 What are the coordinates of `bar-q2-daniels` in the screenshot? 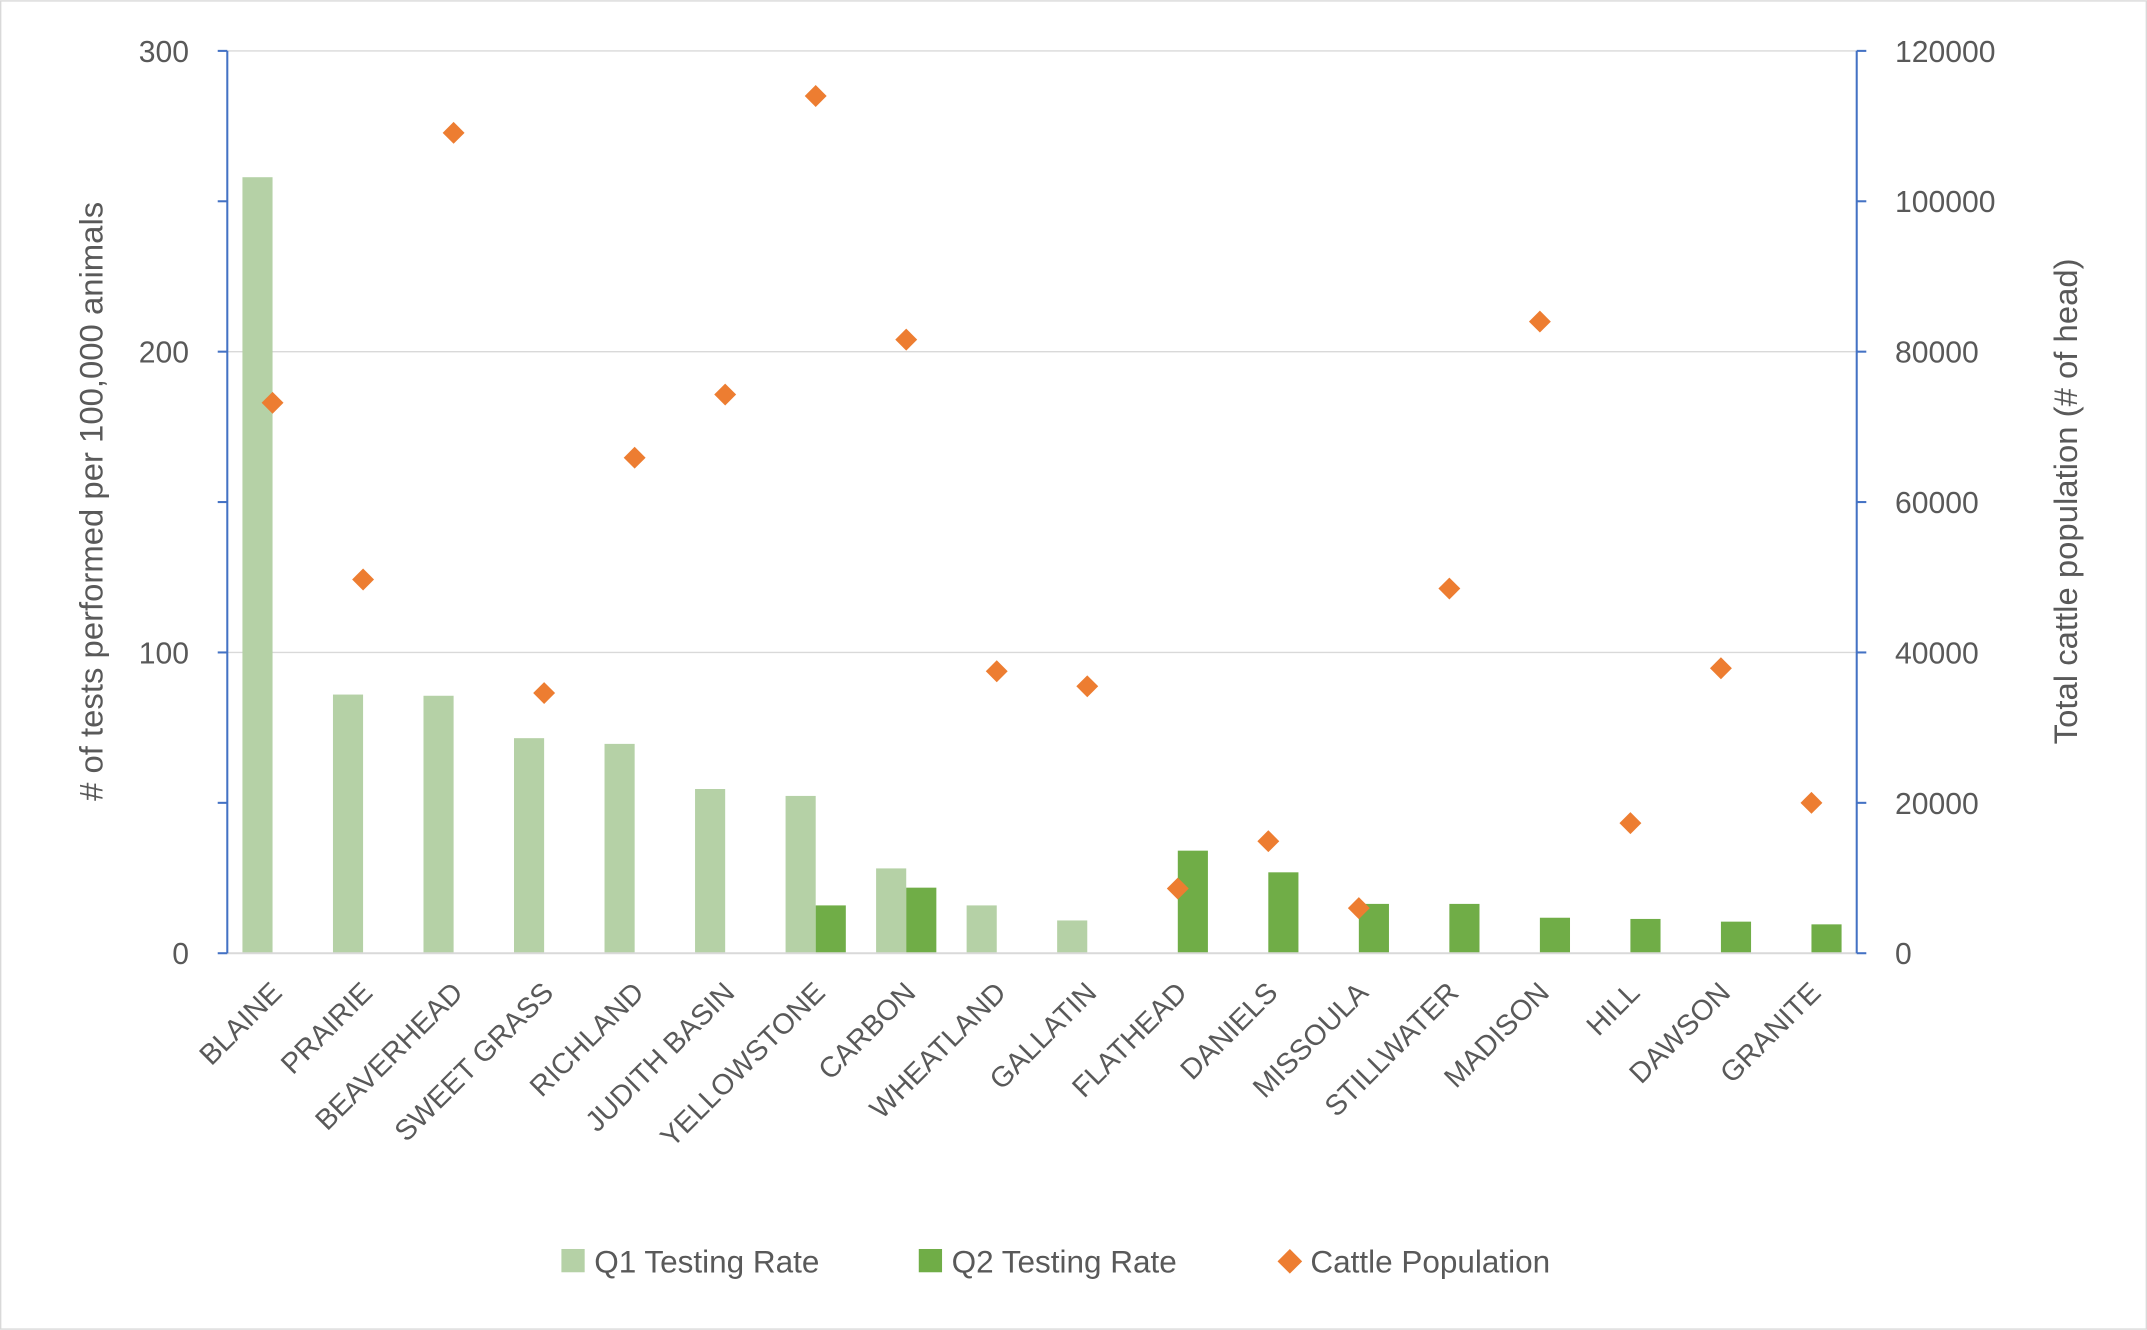 It's located at (1283, 913).